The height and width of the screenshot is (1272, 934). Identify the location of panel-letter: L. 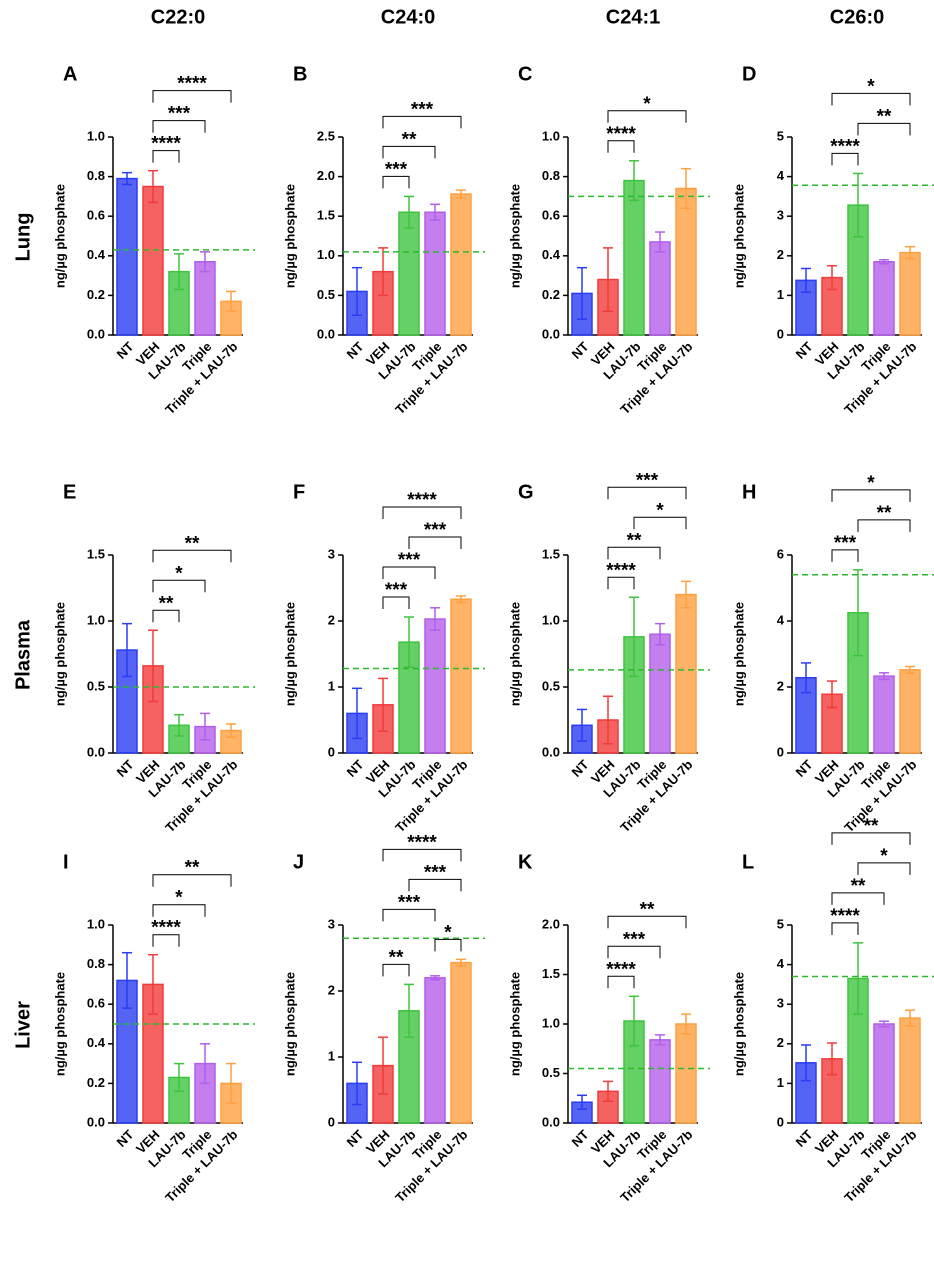
(748, 862).